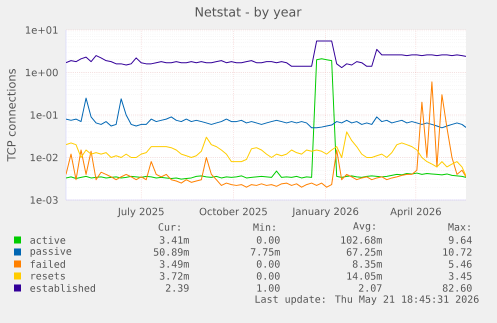  What do you see at coordinates (459, 227) in the screenshot?
I see `text: Max:` at bounding box center [459, 227].